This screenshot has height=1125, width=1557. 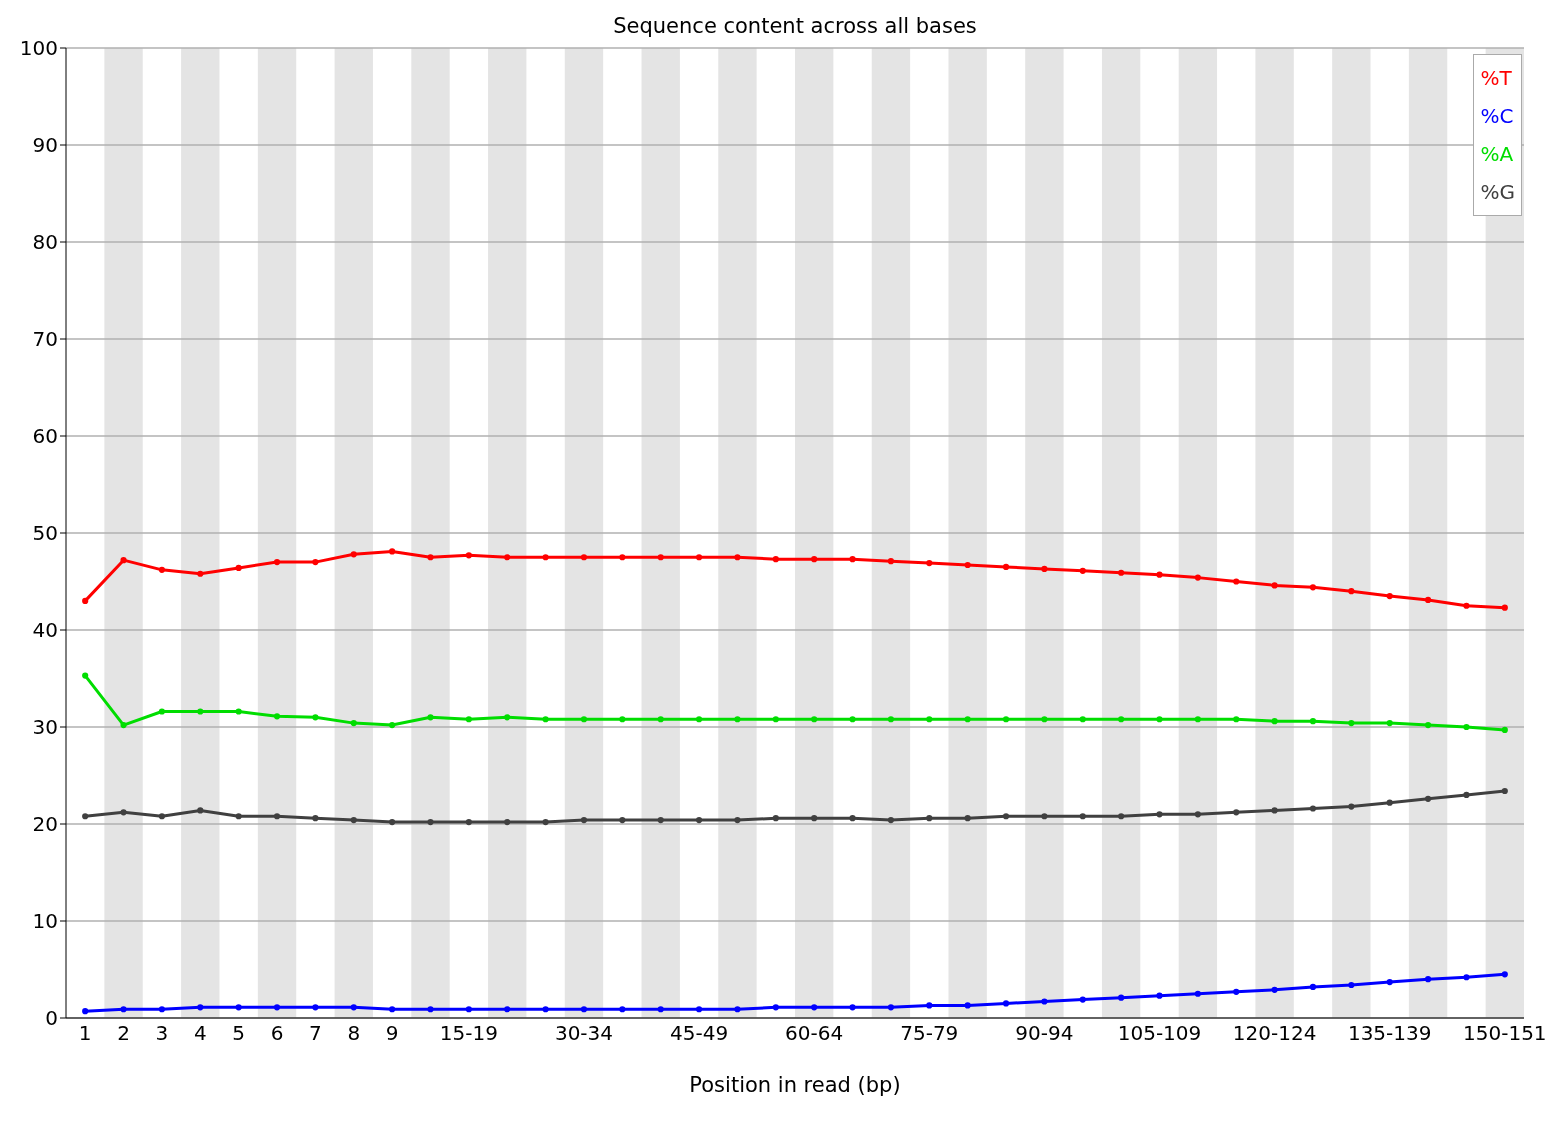 I want to click on x-tick-label: 1, so click(x=85, y=1033).